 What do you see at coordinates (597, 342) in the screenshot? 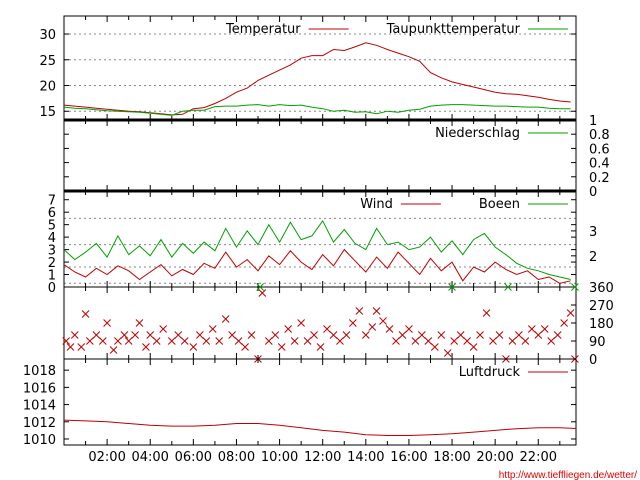
I see `y-tick-right-label: 90` at bounding box center [597, 342].